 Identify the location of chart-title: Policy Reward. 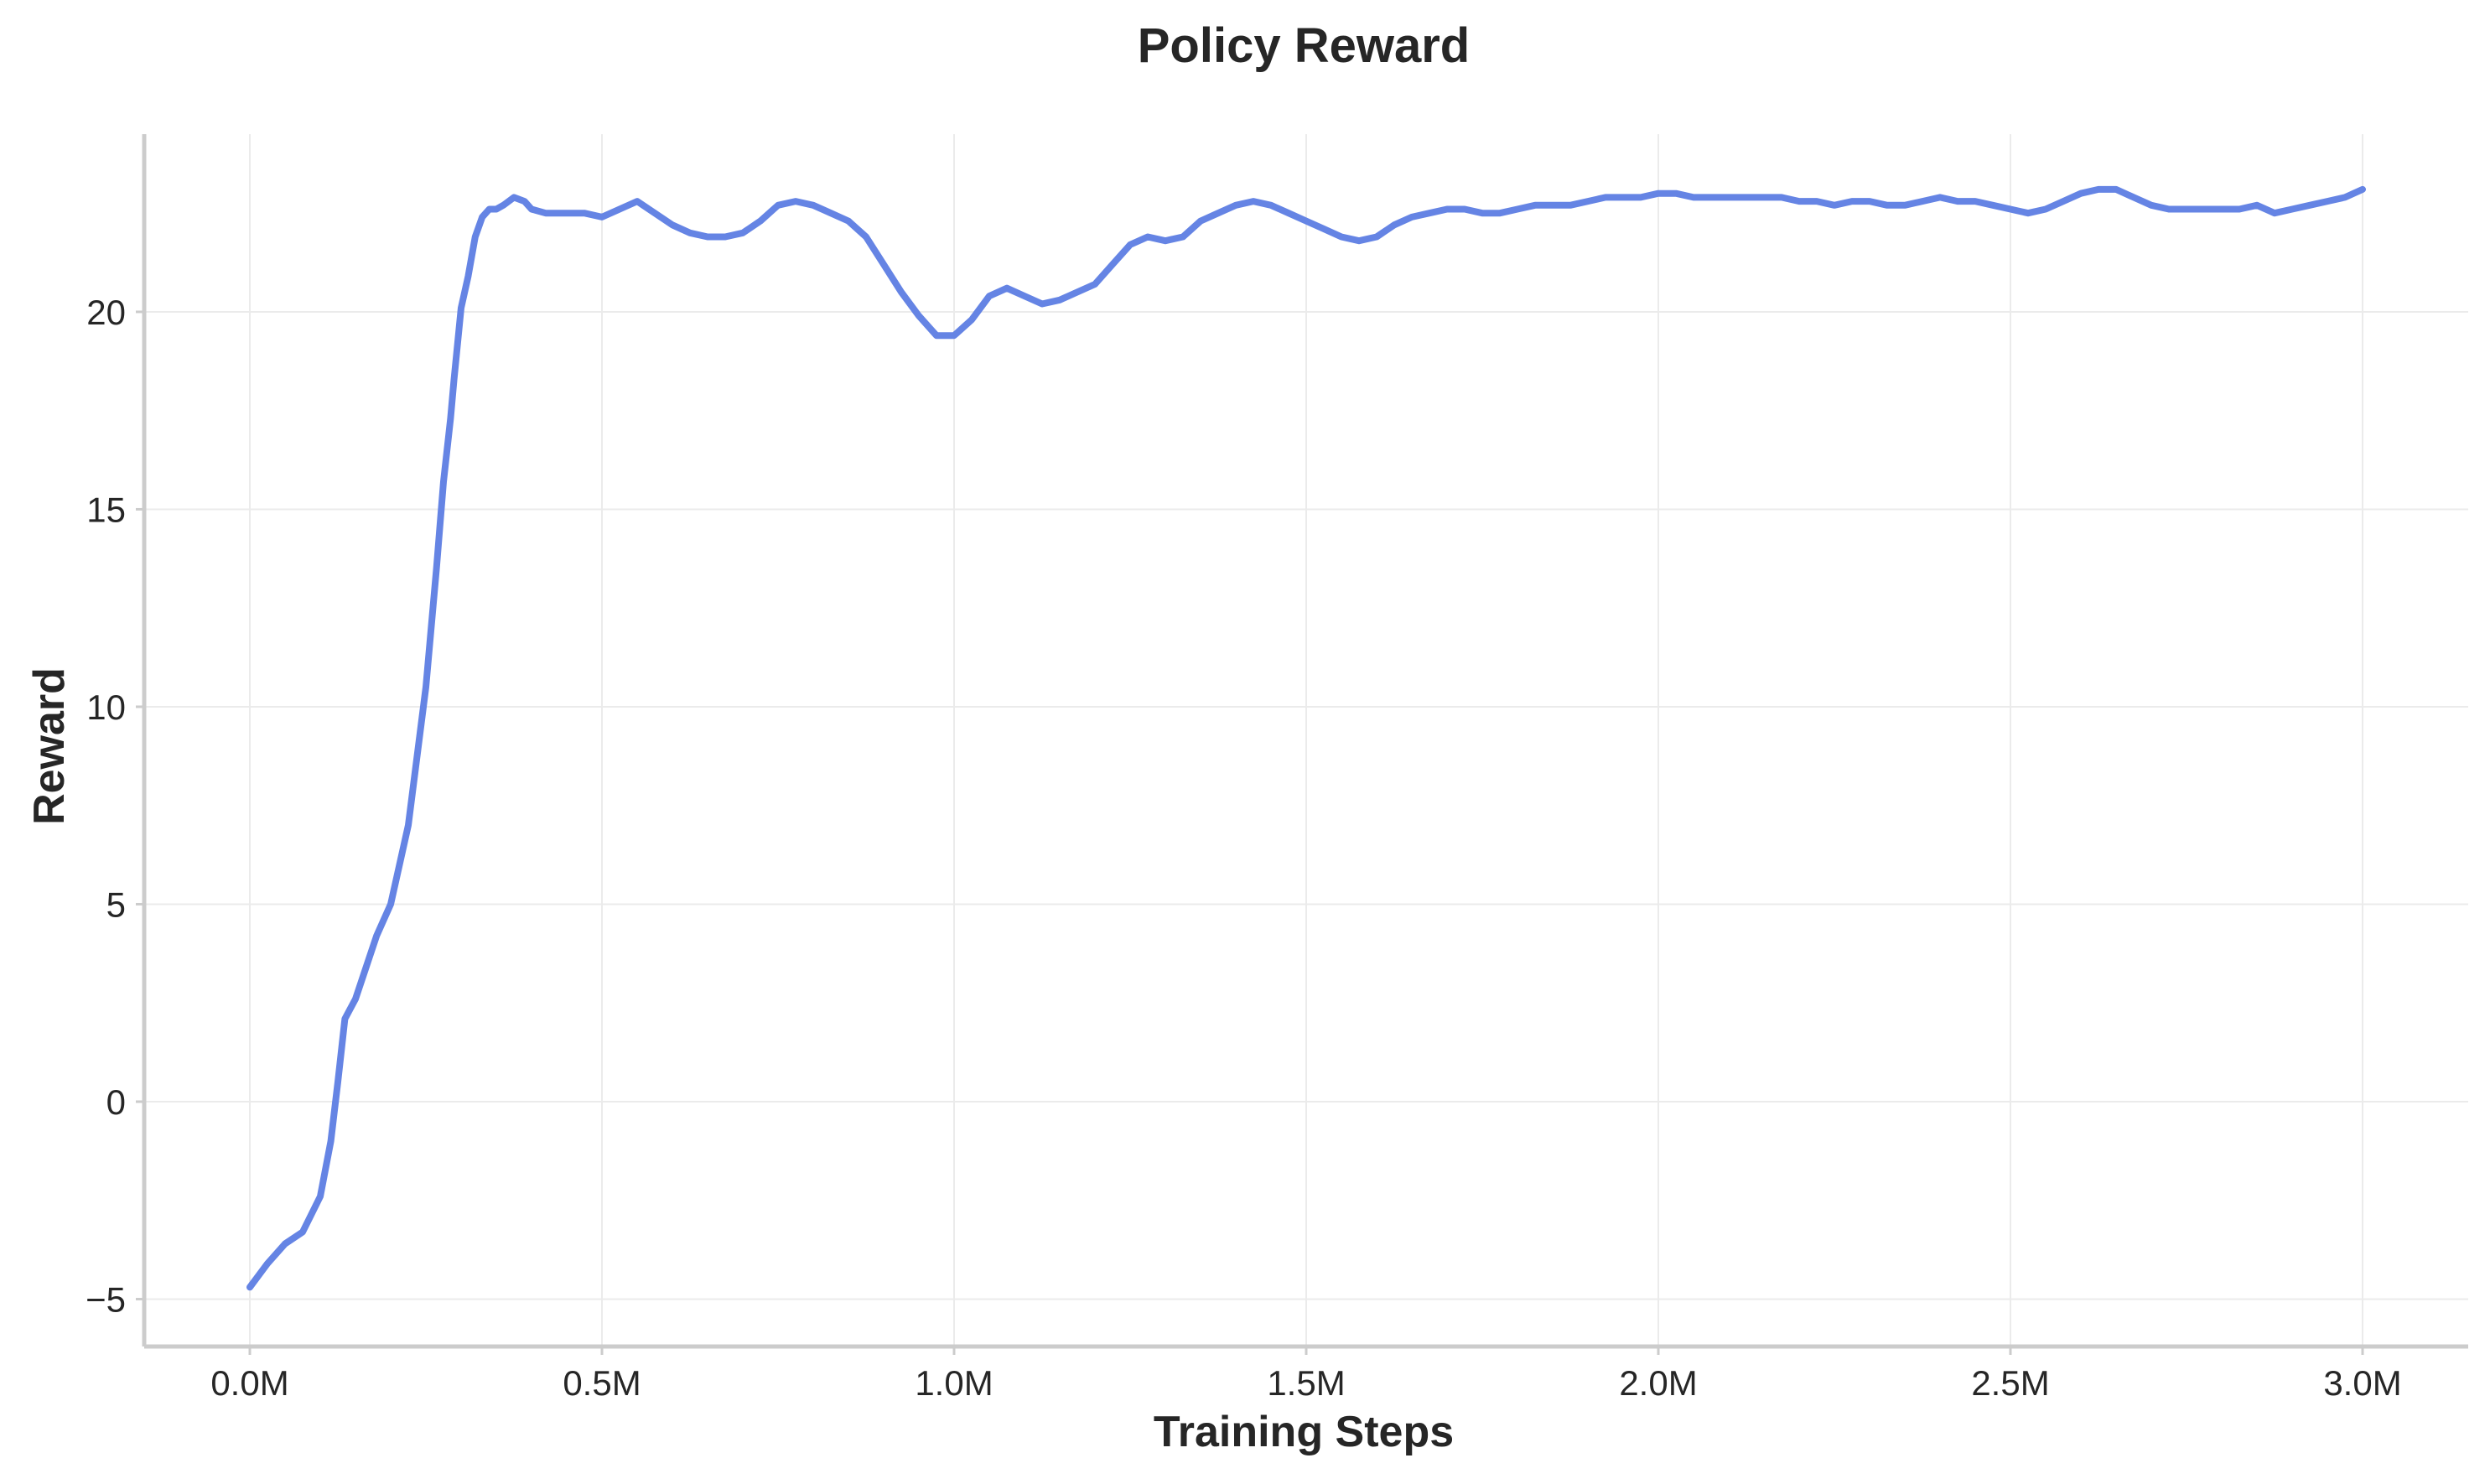
(1304, 45).